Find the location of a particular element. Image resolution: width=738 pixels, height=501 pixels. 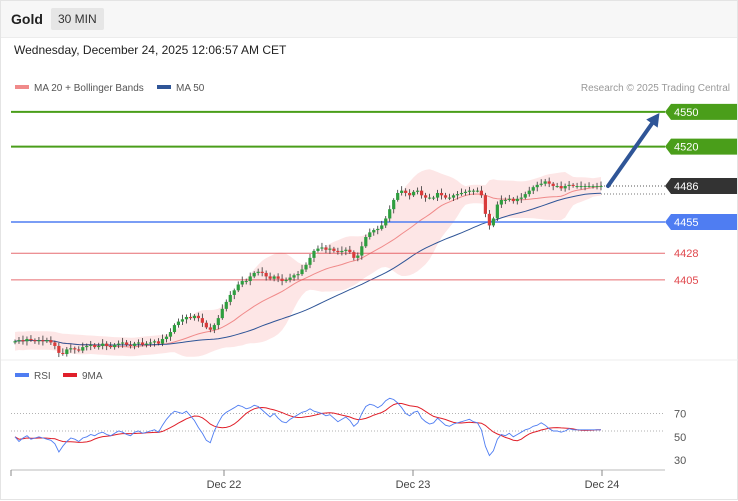

pivot-tag is located at coordinates (701, 221).